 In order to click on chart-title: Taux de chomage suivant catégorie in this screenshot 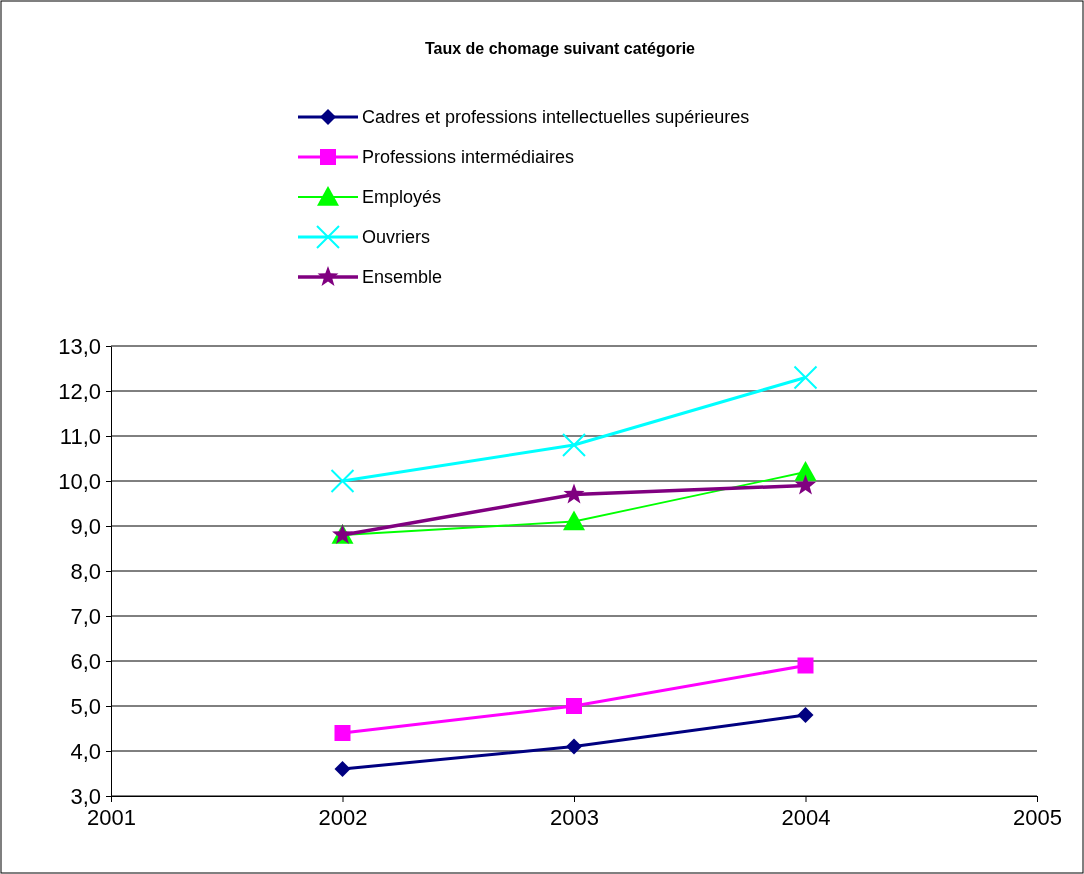, I will do `click(560, 48)`.